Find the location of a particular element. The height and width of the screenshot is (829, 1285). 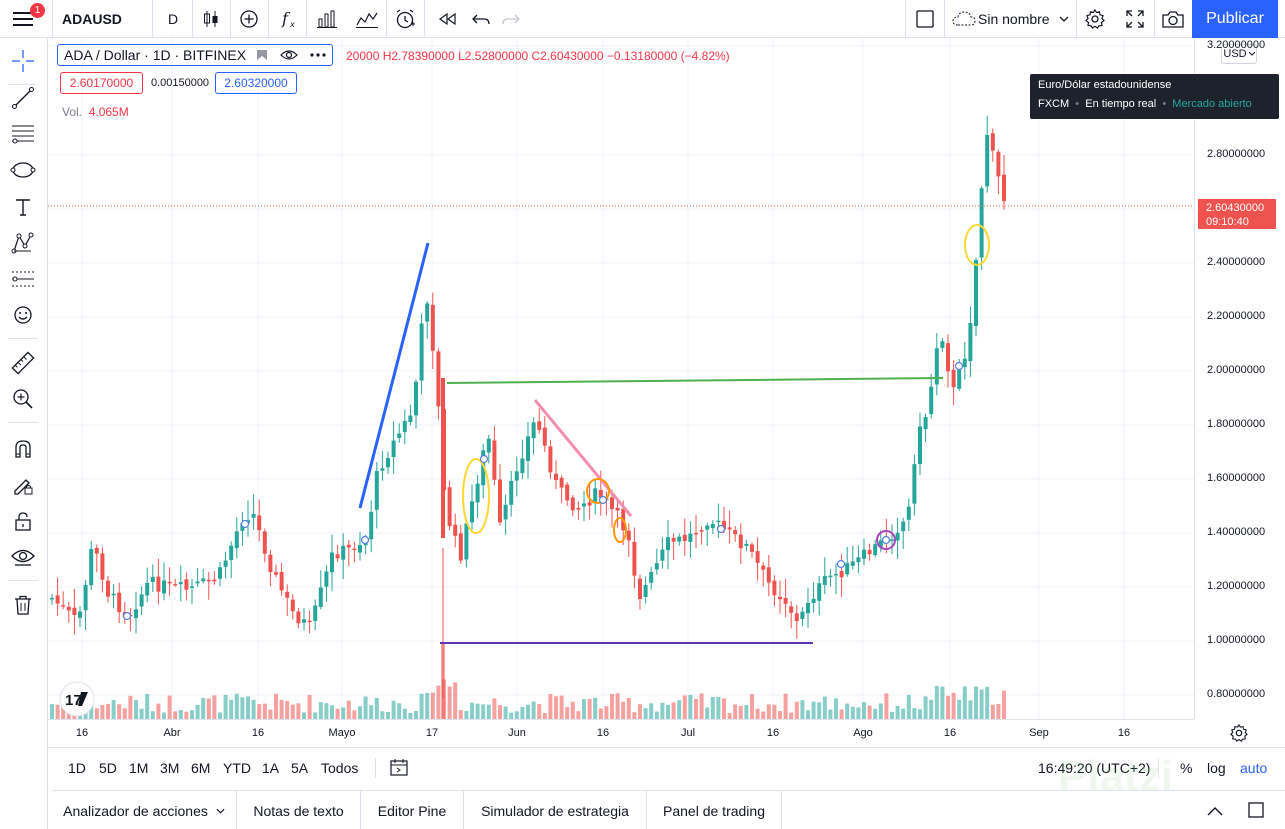

range-5a: 5A is located at coordinates (300, 768).